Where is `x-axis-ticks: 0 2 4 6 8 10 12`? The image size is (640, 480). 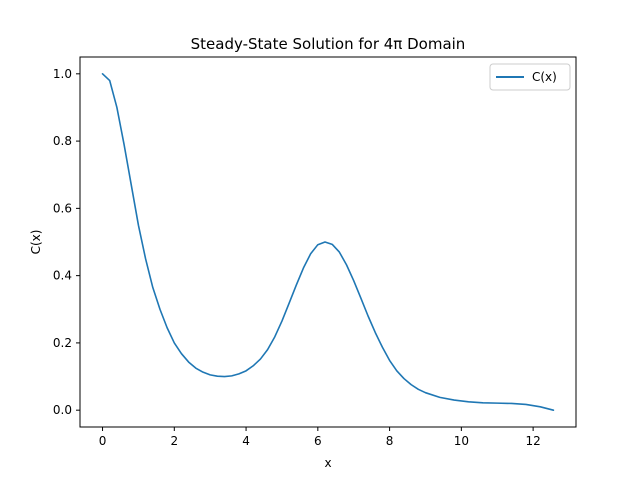
x-axis-ticks: 0 2 4 6 8 10 12 is located at coordinates (320, 437).